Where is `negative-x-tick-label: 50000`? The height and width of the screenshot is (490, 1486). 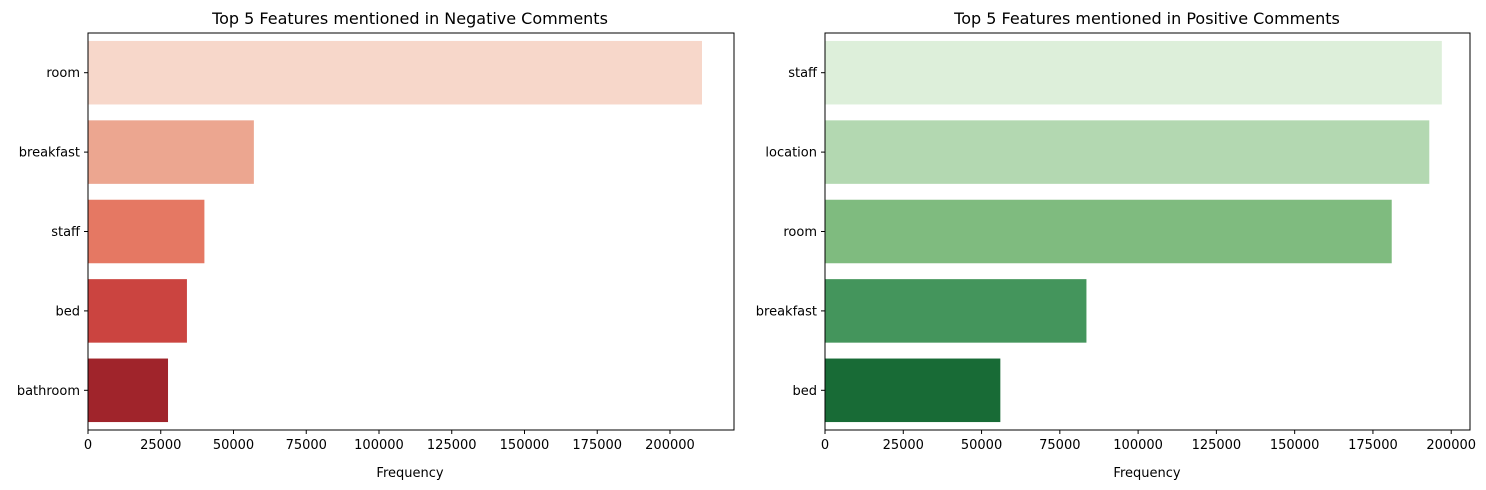 negative-x-tick-label: 50000 is located at coordinates (233, 445).